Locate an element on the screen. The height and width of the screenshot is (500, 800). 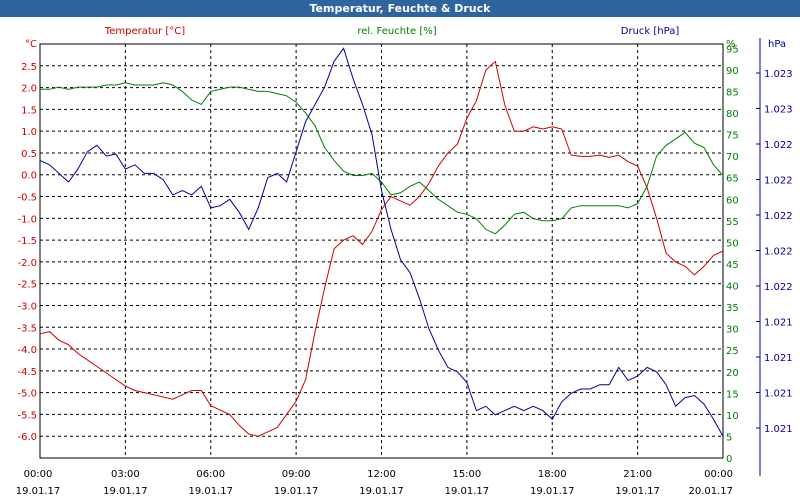
humidity-tick-label: 10 is located at coordinates (732, 416).